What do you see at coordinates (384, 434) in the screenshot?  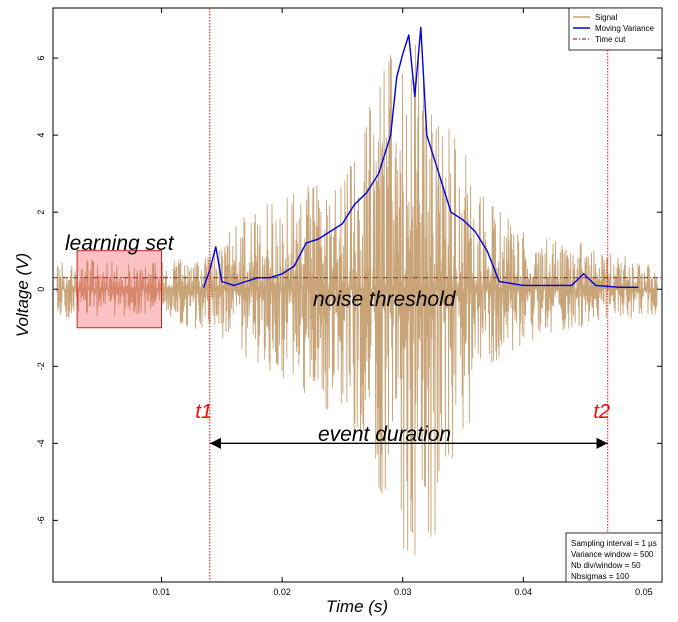 I see `event-duration-label: event duration` at bounding box center [384, 434].